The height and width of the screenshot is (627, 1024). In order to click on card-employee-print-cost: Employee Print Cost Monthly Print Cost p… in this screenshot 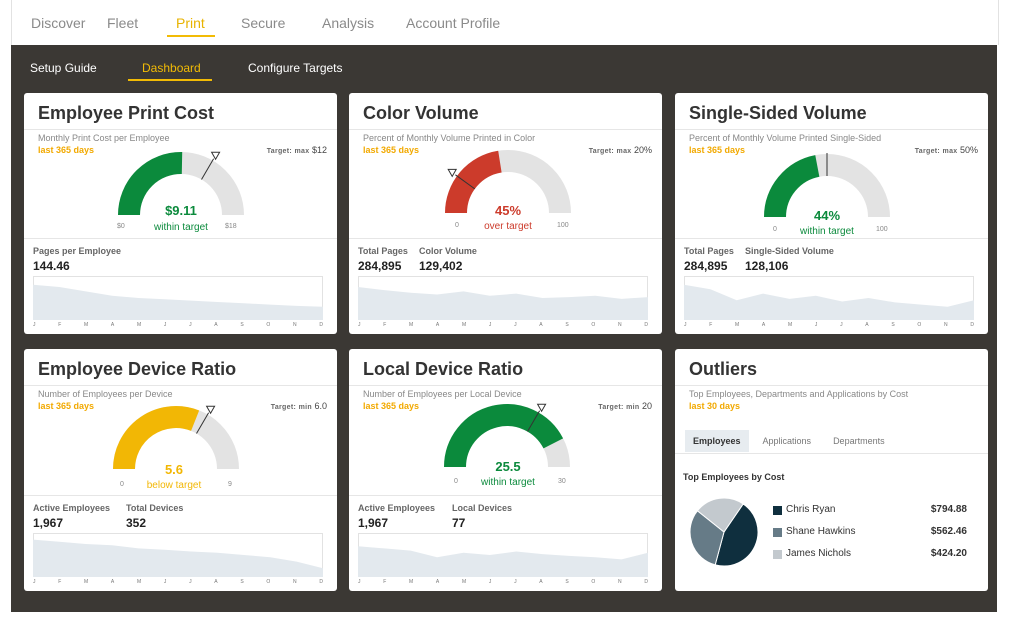, I will do `click(180, 213)`.